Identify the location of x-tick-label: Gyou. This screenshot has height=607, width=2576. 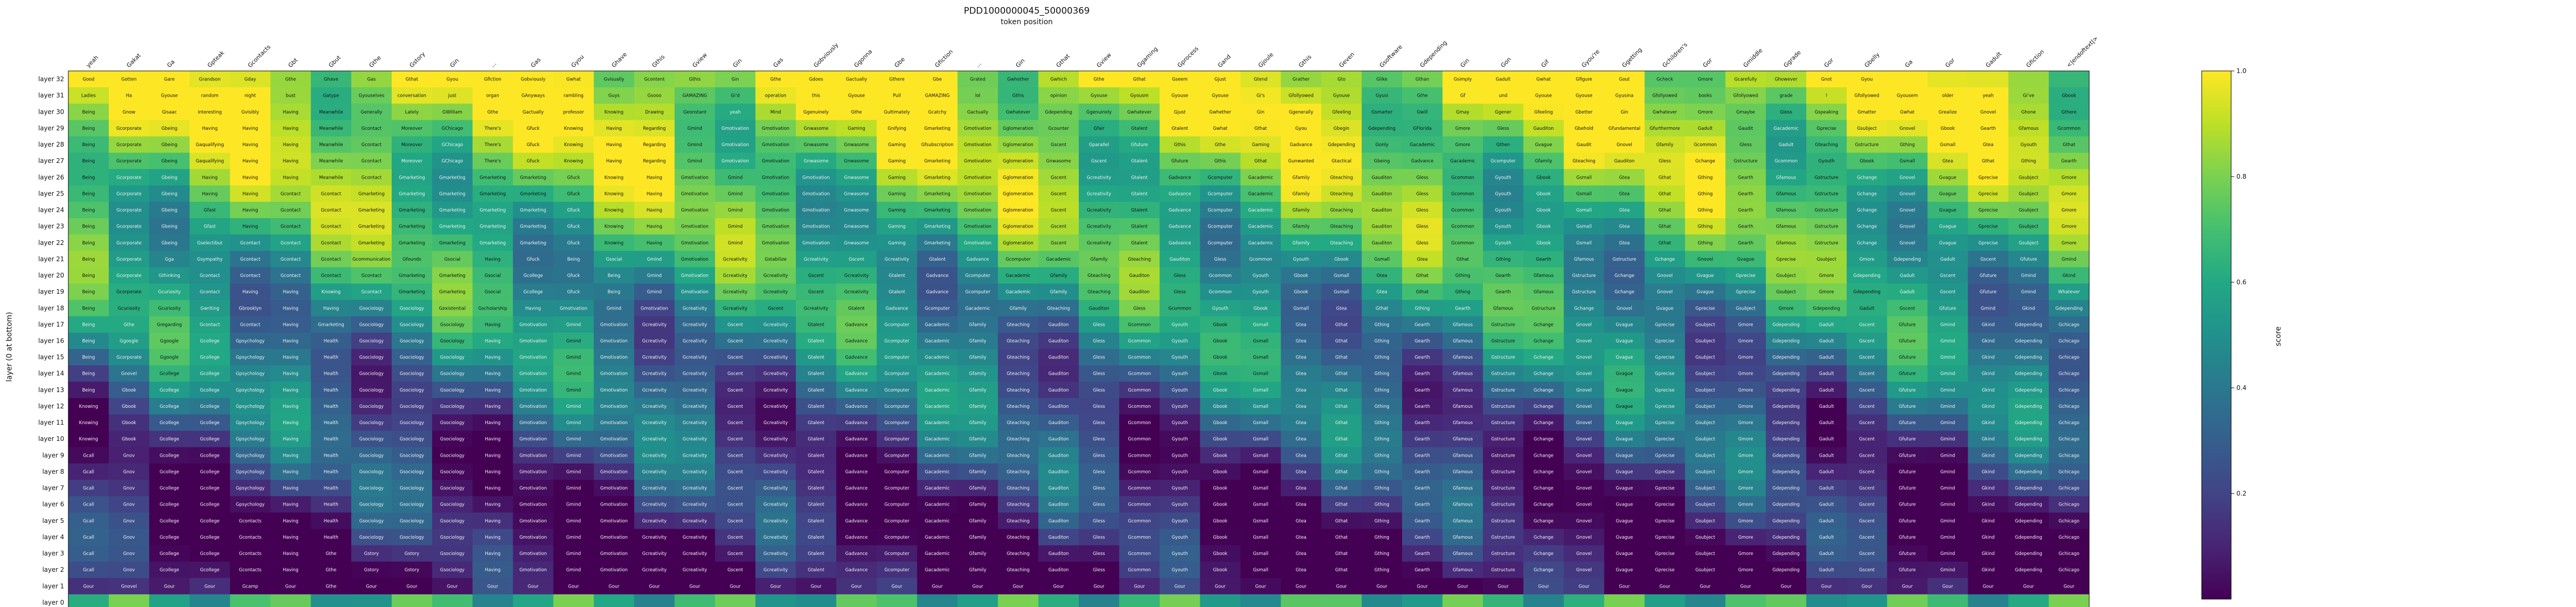
(578, 61).